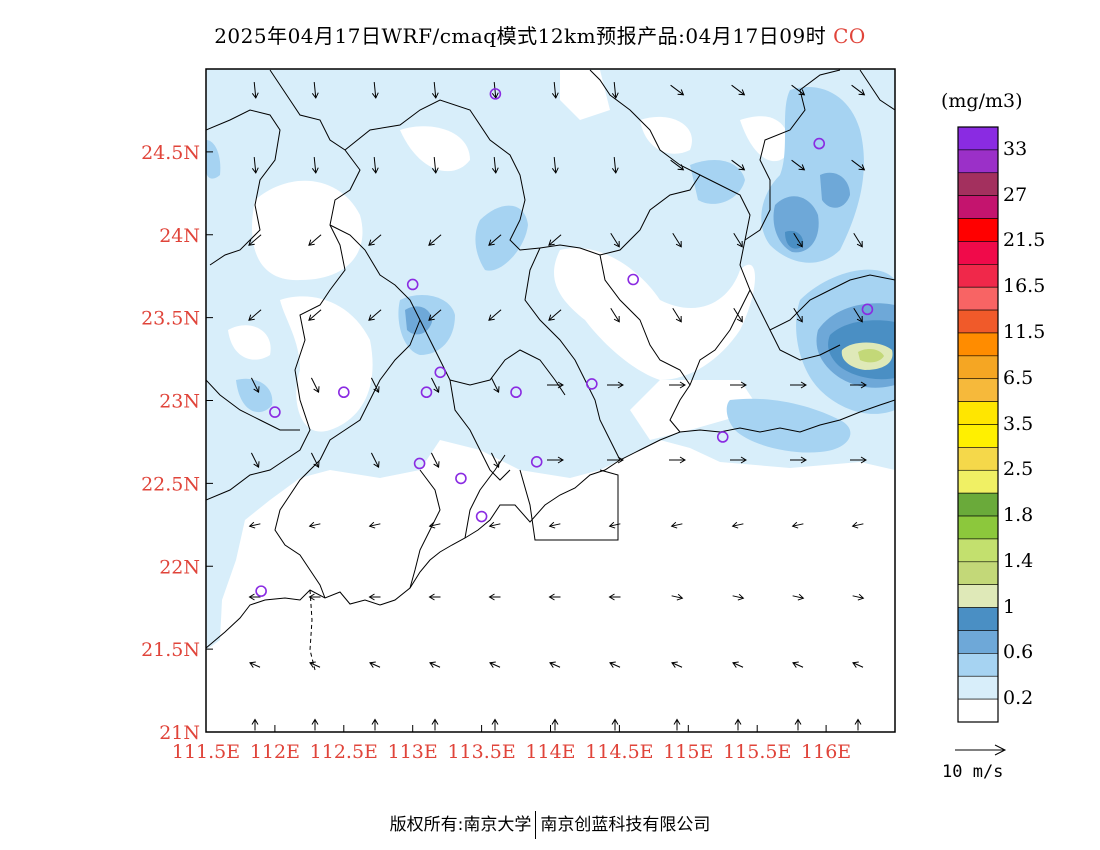 This screenshot has height=850, width=1100. What do you see at coordinates (170, 153) in the screenshot?
I see `y-tick-label: 24.5N` at bounding box center [170, 153].